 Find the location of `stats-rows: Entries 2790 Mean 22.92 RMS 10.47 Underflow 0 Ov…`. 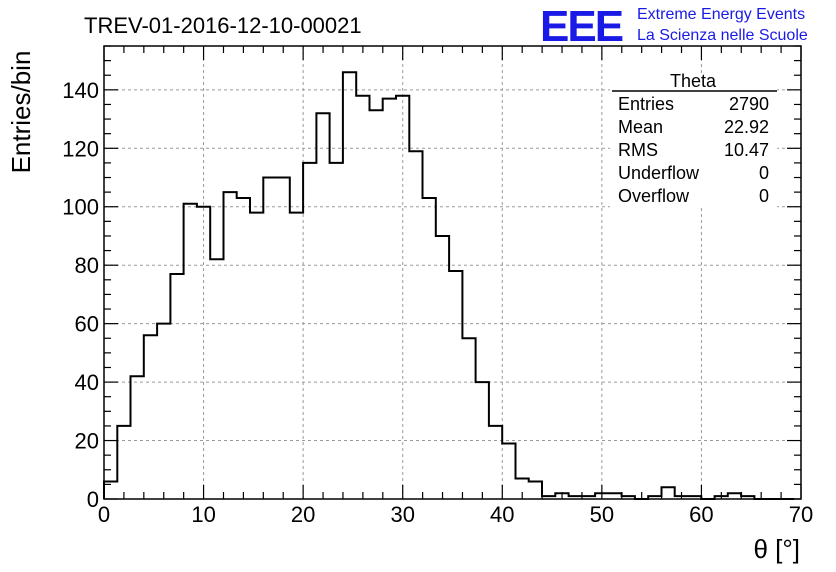

stats-rows: Entries 2790 Mean 22.92 RMS 10.47 Underflow 0 Ov… is located at coordinates (693, 150).